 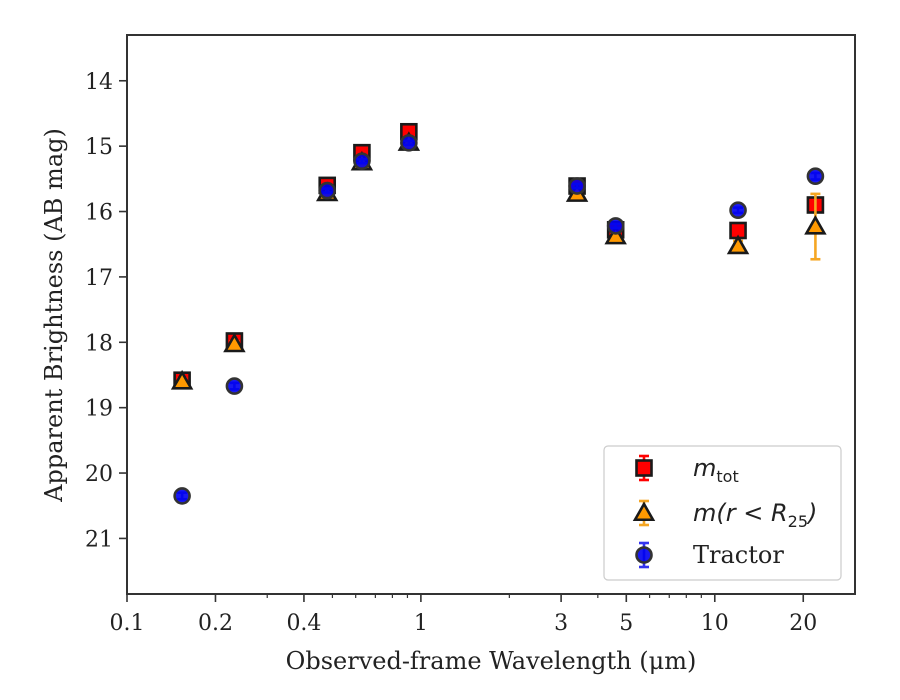 What do you see at coordinates (803, 623) in the screenshot?
I see `x-tick-label: 20` at bounding box center [803, 623].